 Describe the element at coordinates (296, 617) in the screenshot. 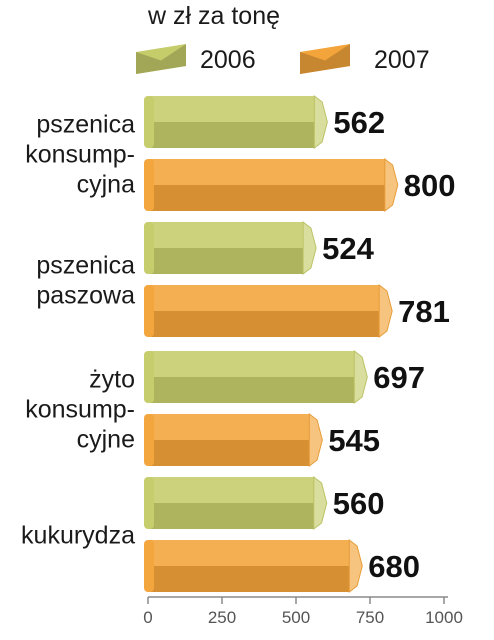

I see `x-tick-label: 500` at that location.